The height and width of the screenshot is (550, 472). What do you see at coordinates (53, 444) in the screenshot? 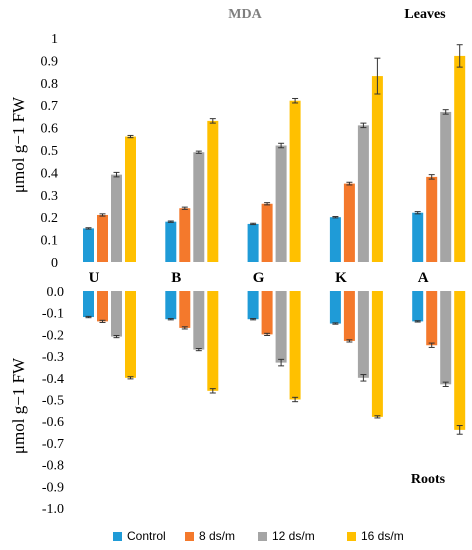
I see `roots-y-tick-label: -0.7` at bounding box center [53, 444].